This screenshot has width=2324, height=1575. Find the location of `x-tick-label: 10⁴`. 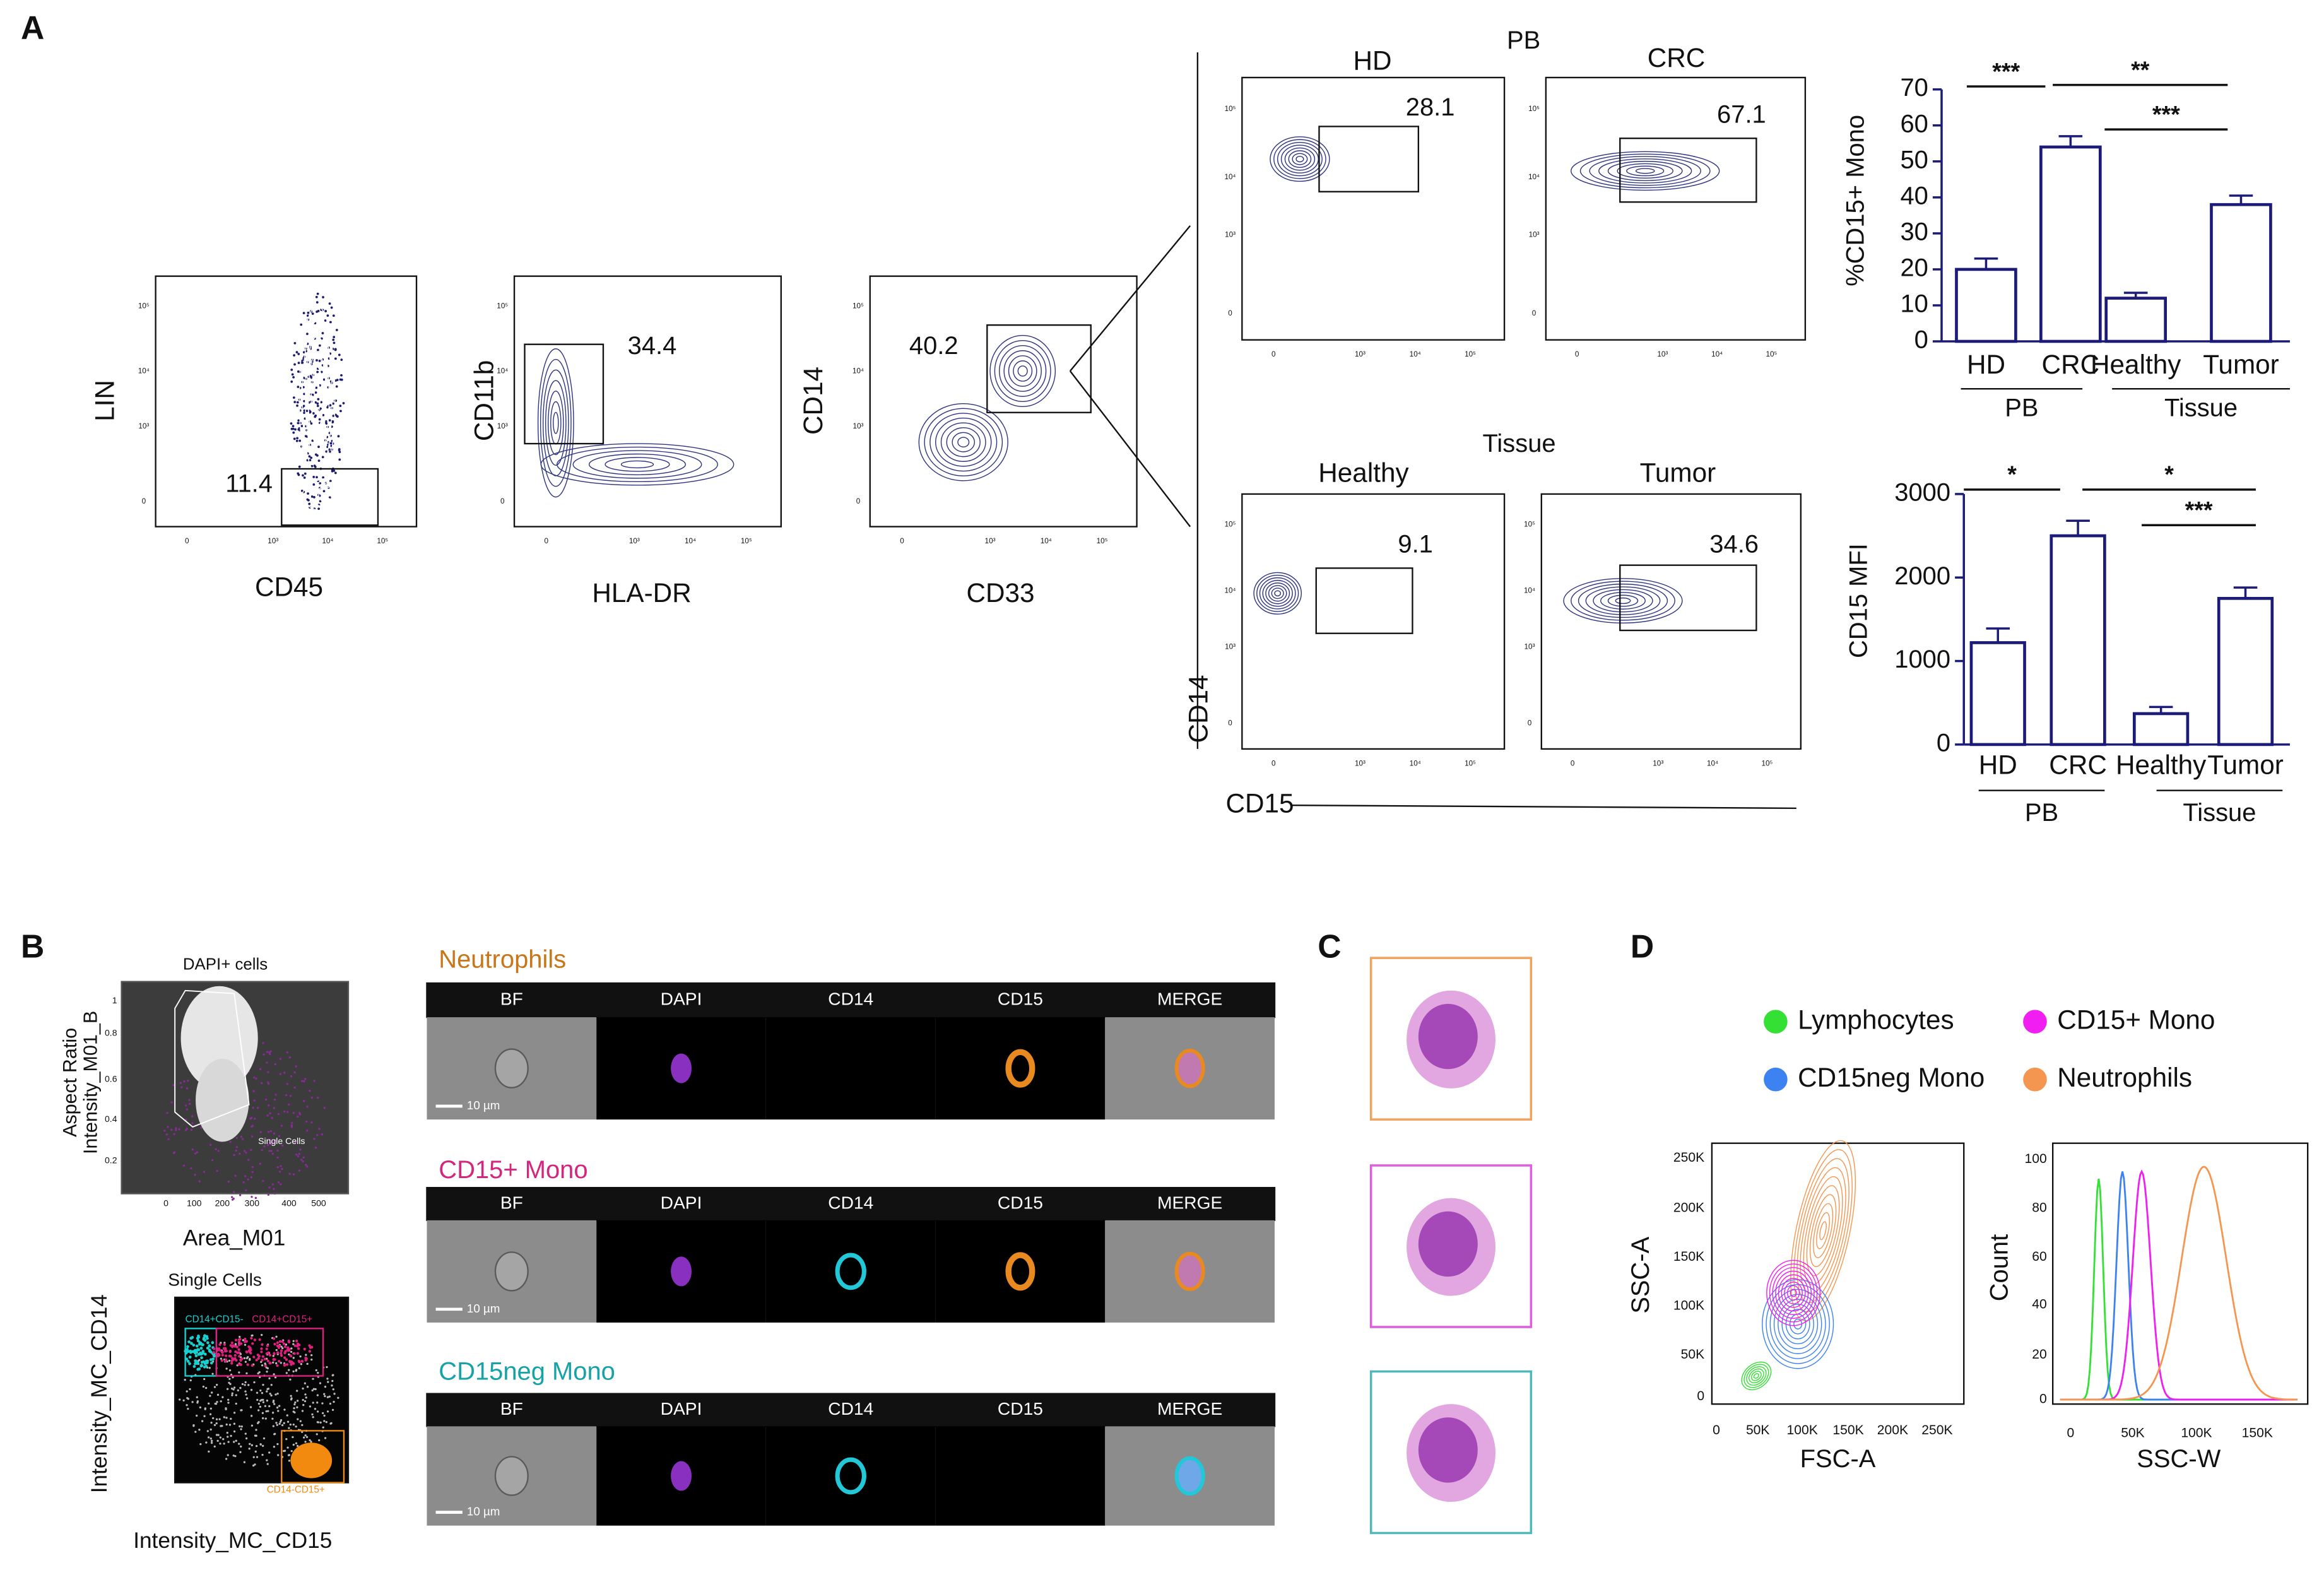

x-tick-label: 10⁴ is located at coordinates (1416, 764).